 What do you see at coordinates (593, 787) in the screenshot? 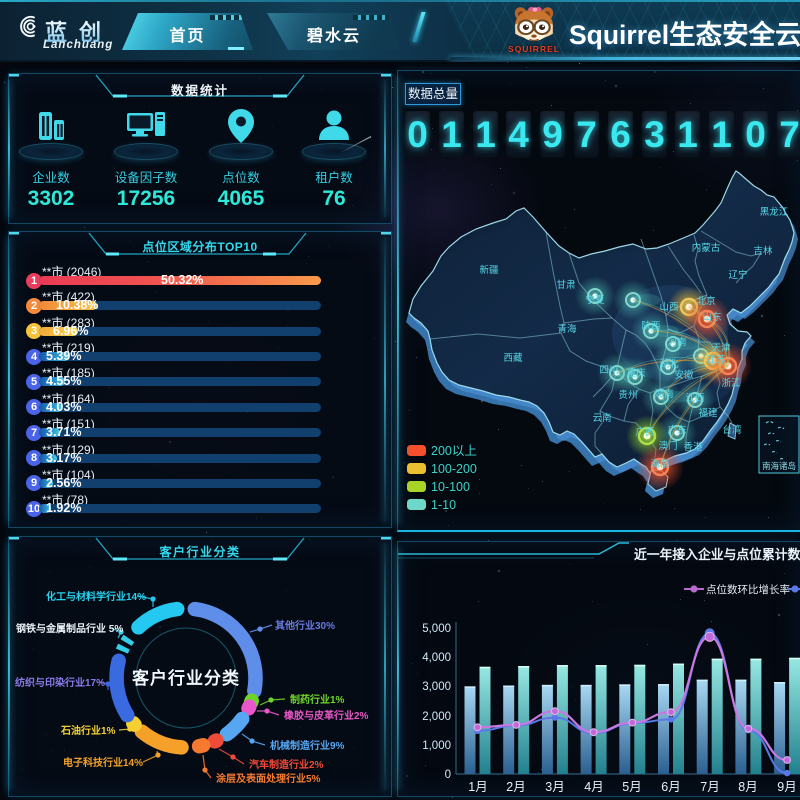
I see `svg-text: 4月` at bounding box center [593, 787].